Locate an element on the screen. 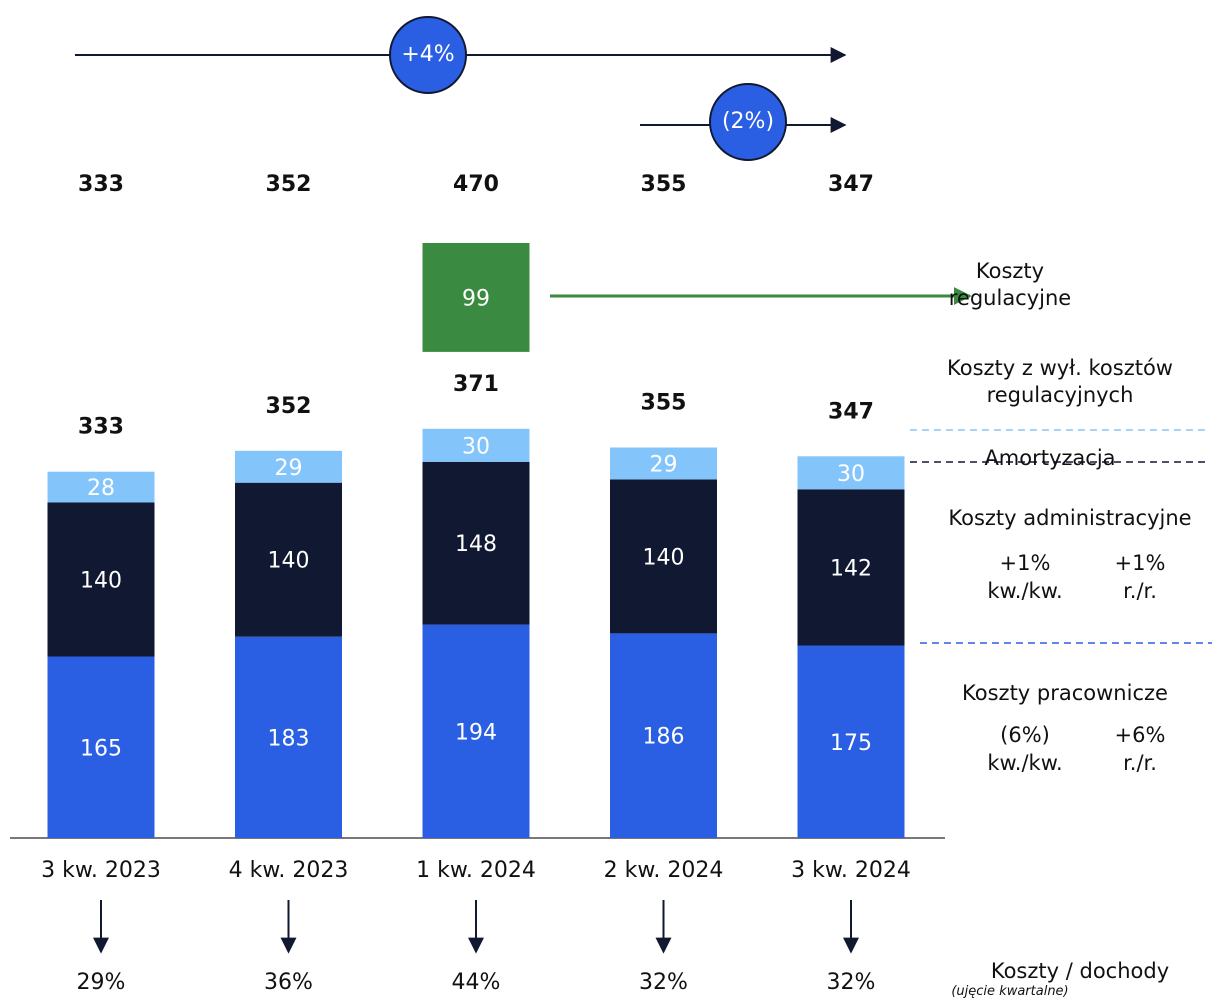 The height and width of the screenshot is (1000, 1222). legend-label: Koszty z wył. kosztów regulacyjnych is located at coordinates (1060, 381).